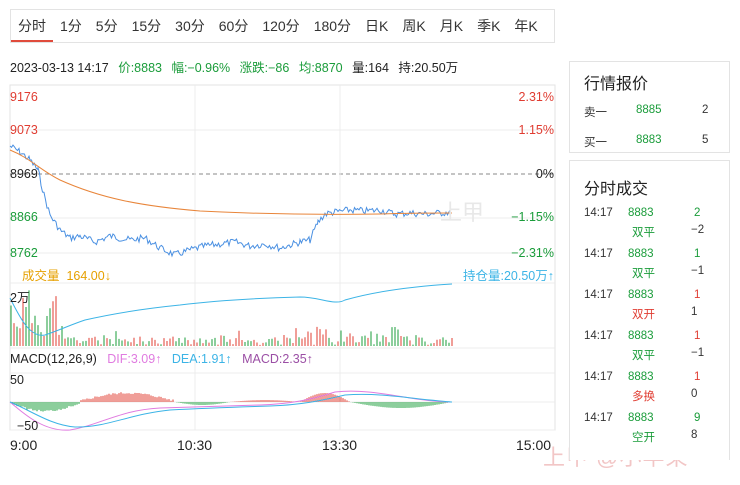 The width and height of the screenshot is (740, 485). I want to click on macd-axis-bottom: −50, so click(28, 426).